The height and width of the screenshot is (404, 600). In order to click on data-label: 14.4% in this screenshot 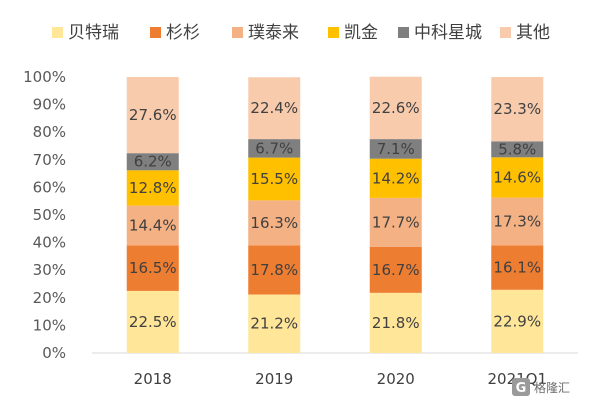, I will do `click(153, 225)`.